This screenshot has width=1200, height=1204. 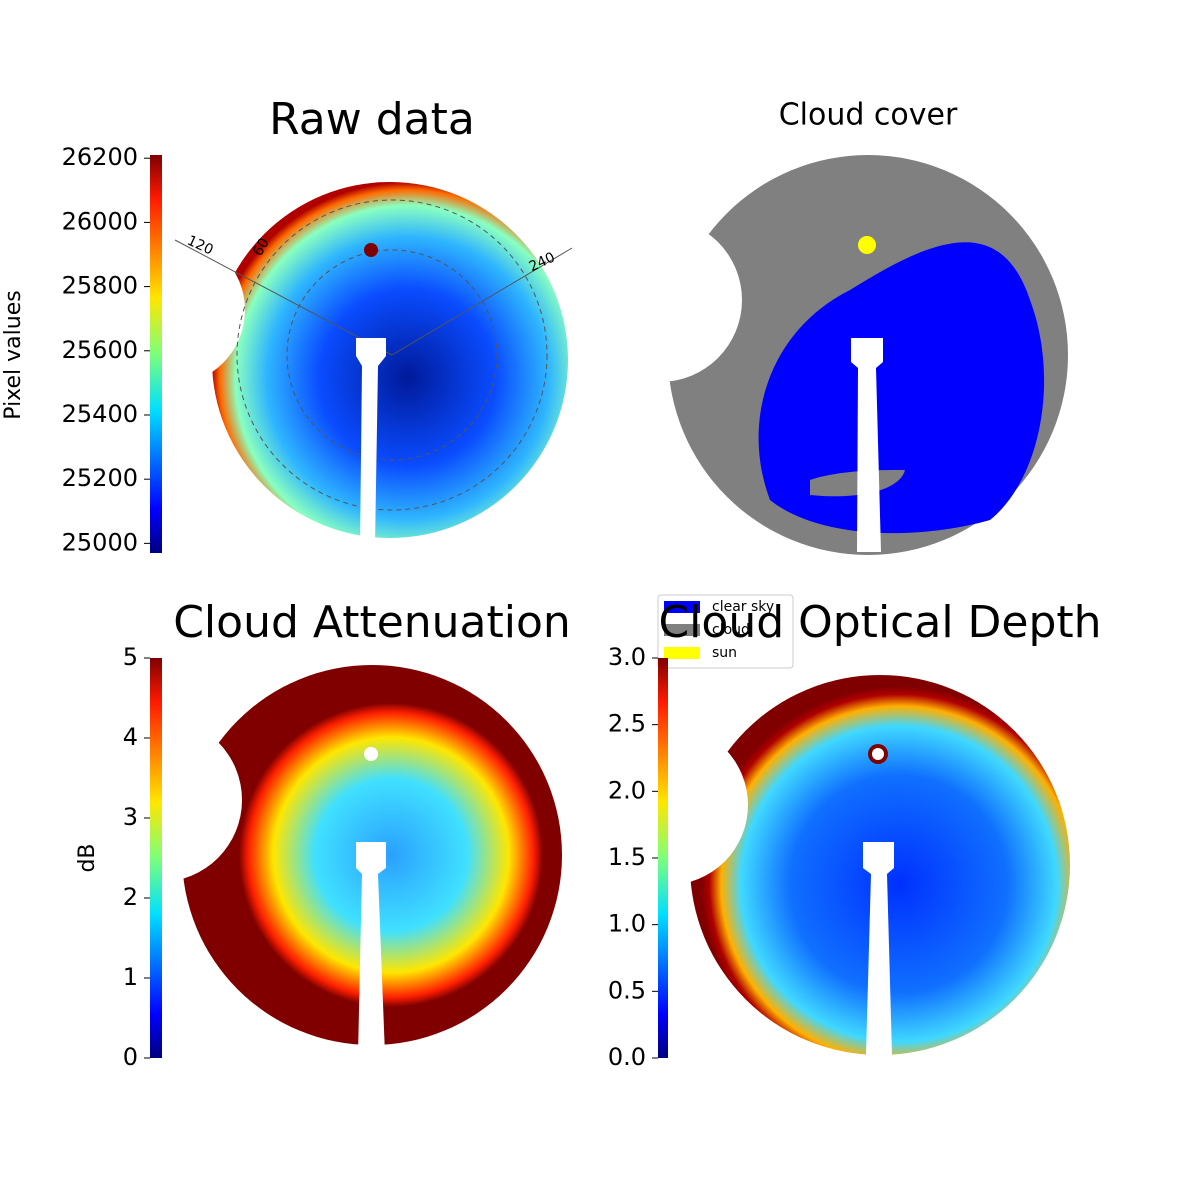 What do you see at coordinates (130, 657) in the screenshot?
I see `colorbar-tick-label: 5` at bounding box center [130, 657].